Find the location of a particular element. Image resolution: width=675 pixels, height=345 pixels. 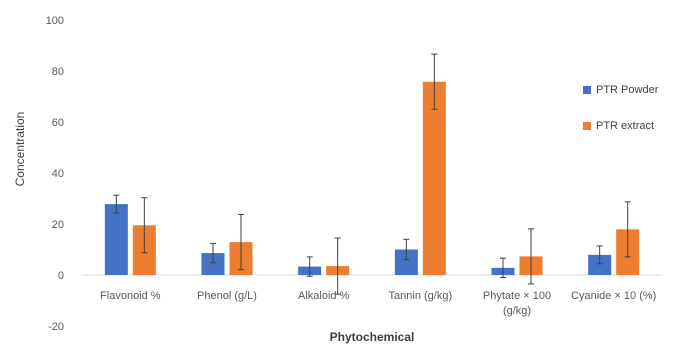

bar-extract is located at coordinates (434, 178).